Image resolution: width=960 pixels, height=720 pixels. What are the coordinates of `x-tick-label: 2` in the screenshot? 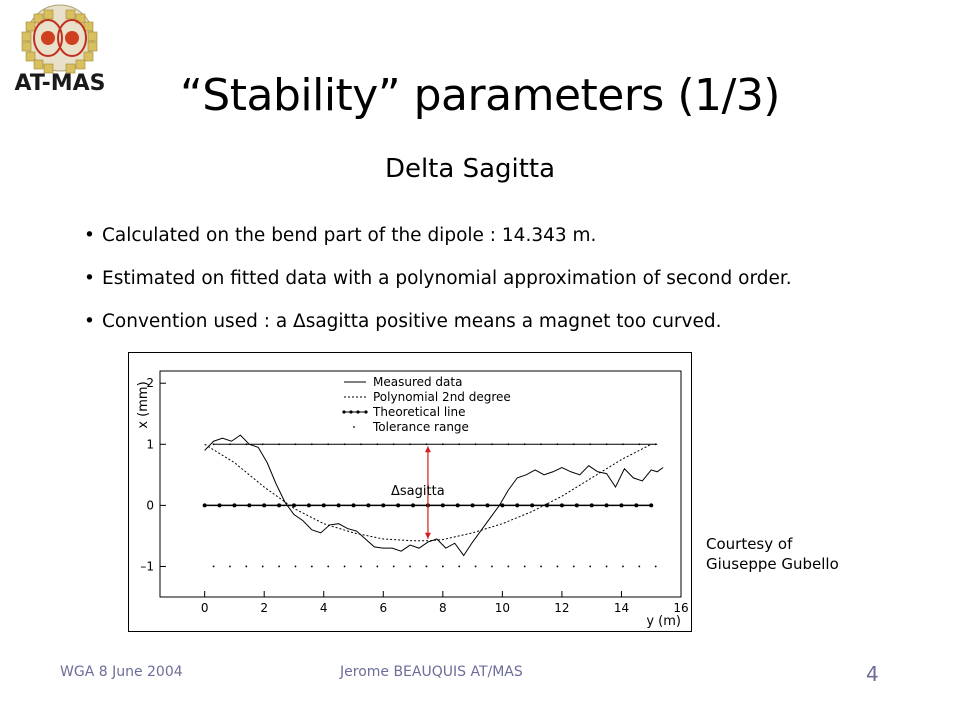 It's located at (264, 608).